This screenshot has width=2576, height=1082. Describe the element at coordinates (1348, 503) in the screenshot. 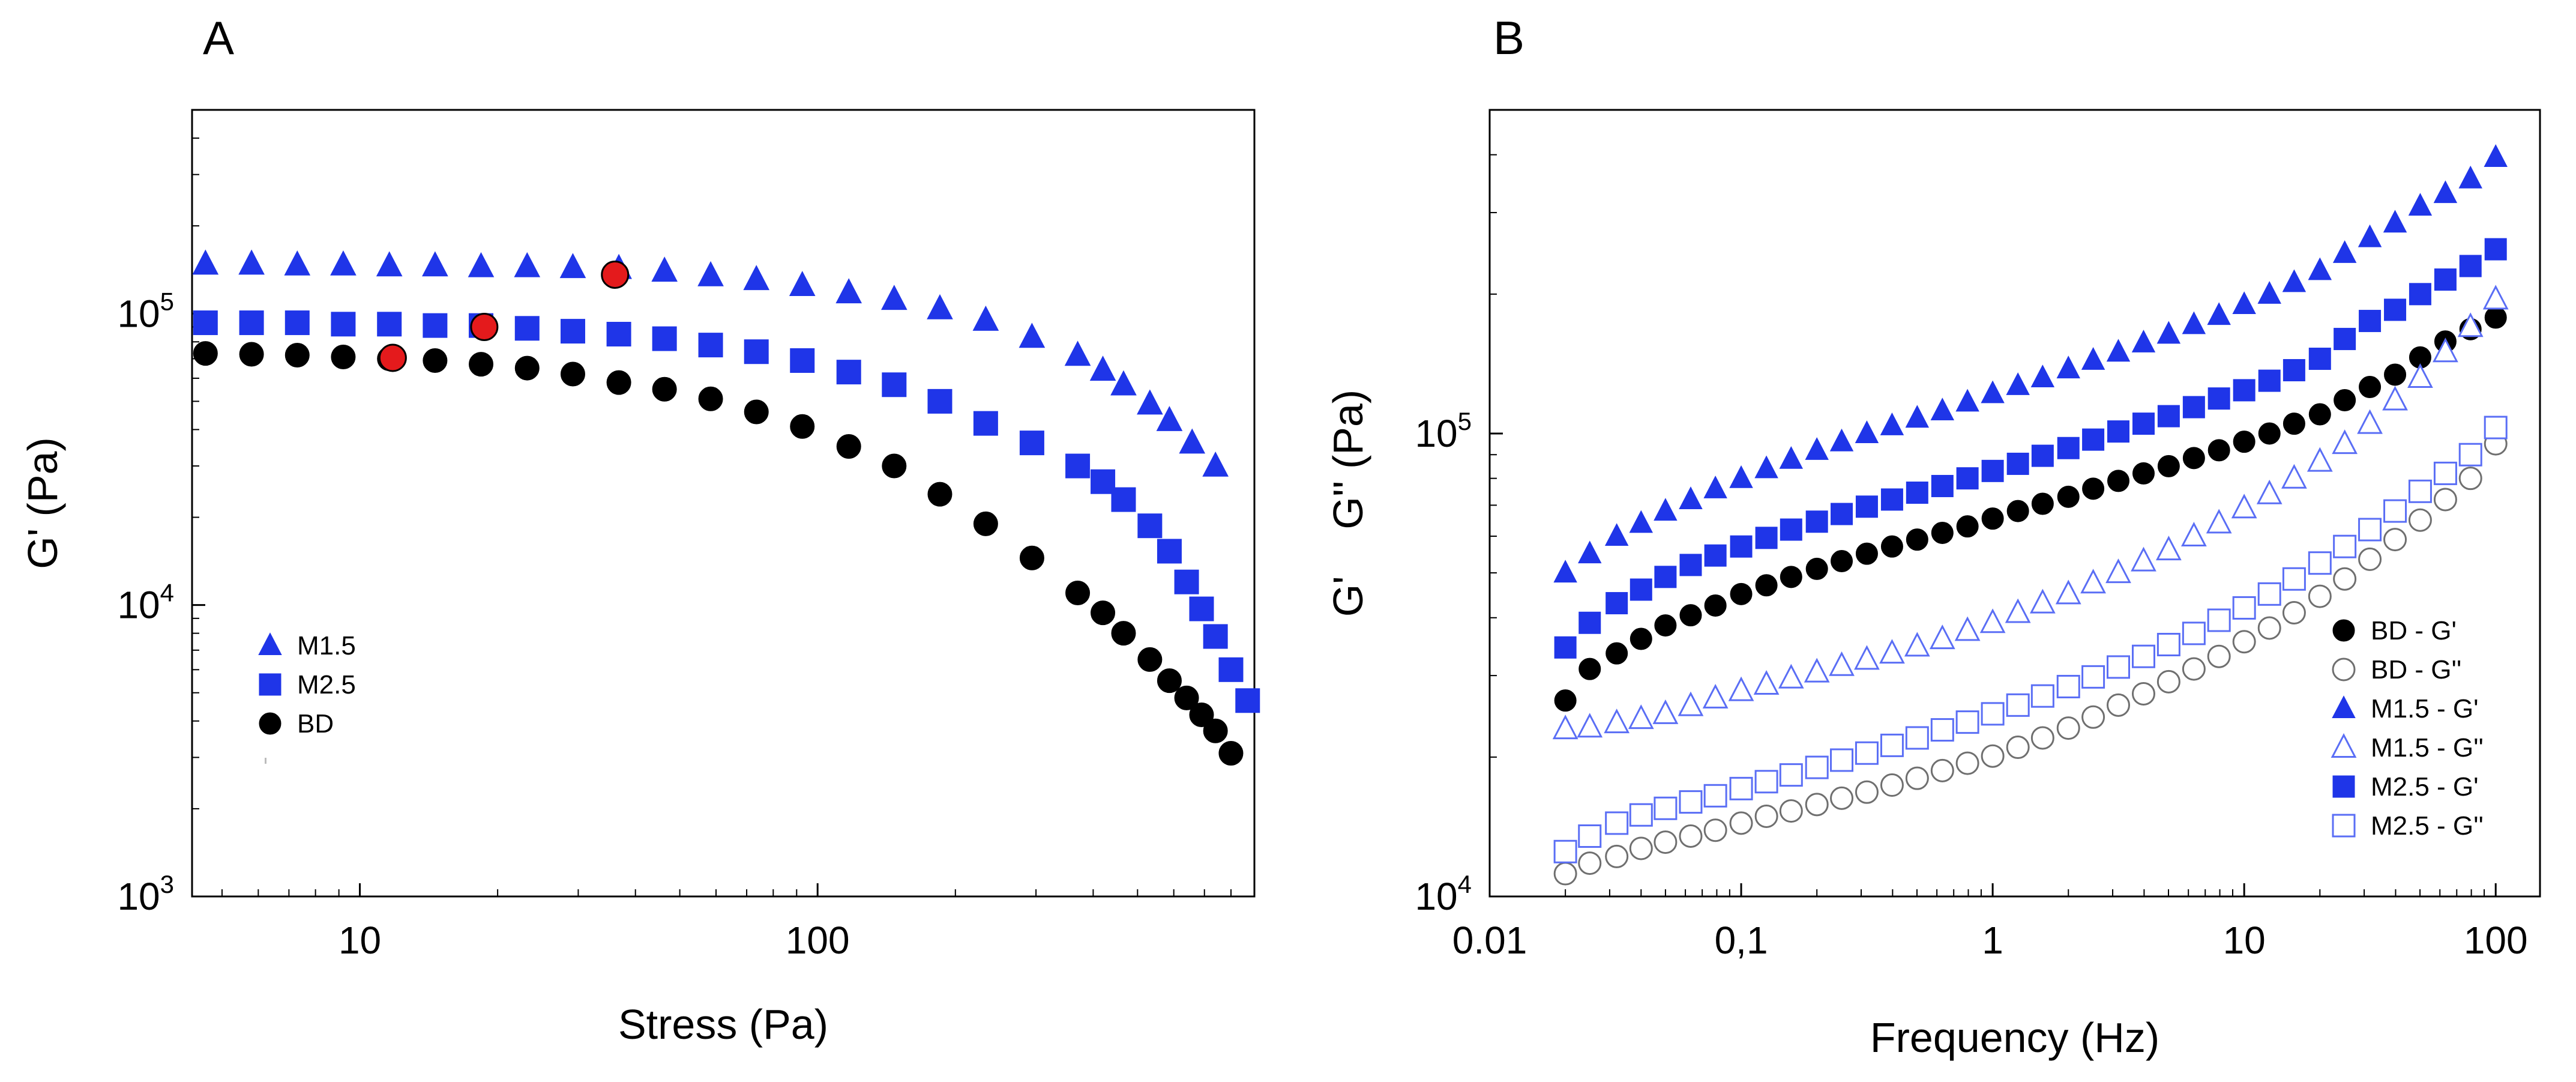

I see `panel-b-y-title: G' G'' (Pa)` at that location.